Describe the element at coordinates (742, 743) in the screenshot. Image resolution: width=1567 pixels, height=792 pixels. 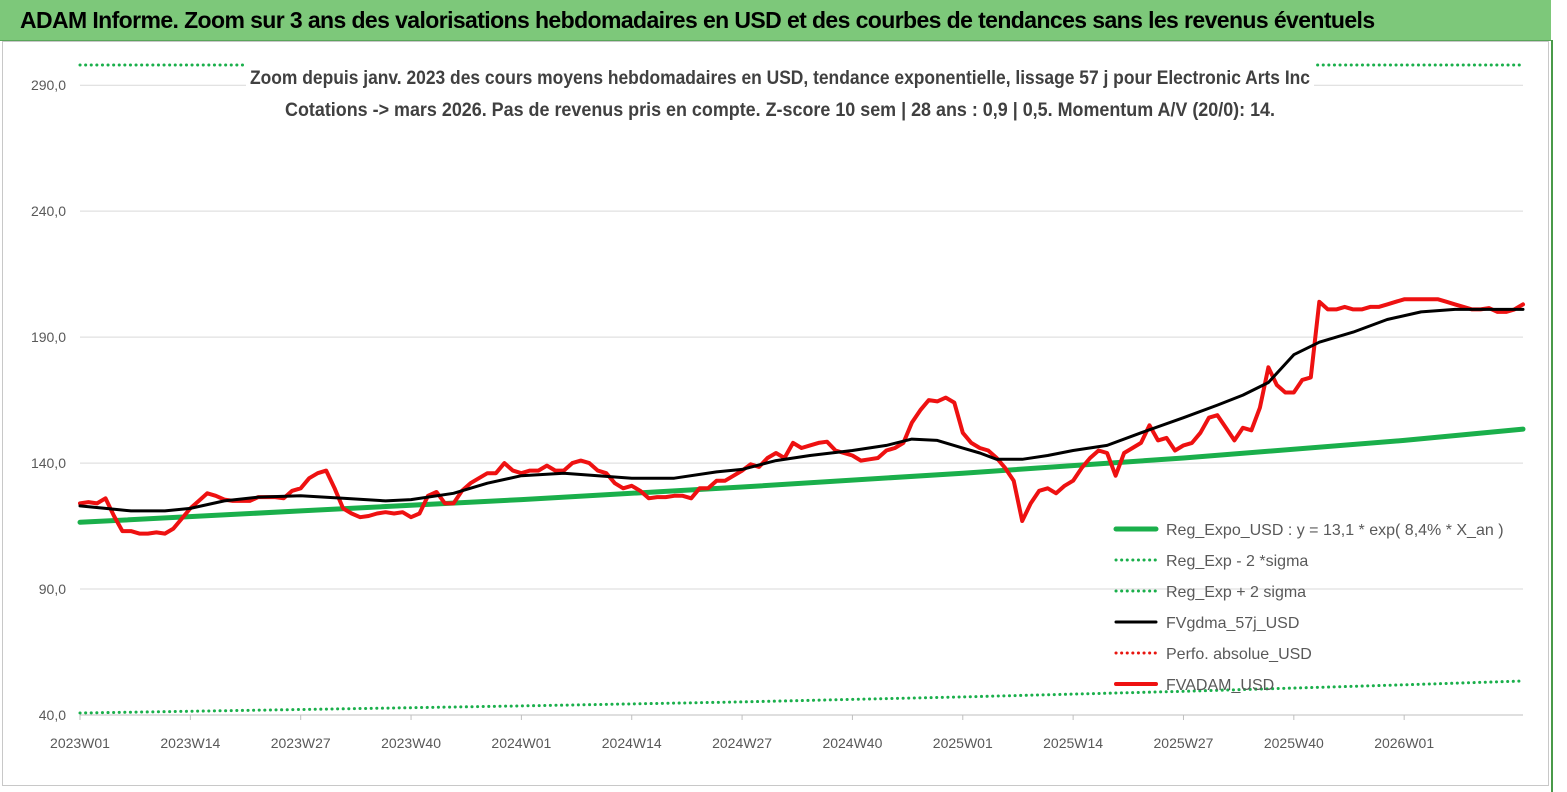
I see `x-tick-label: 2024W27` at that location.